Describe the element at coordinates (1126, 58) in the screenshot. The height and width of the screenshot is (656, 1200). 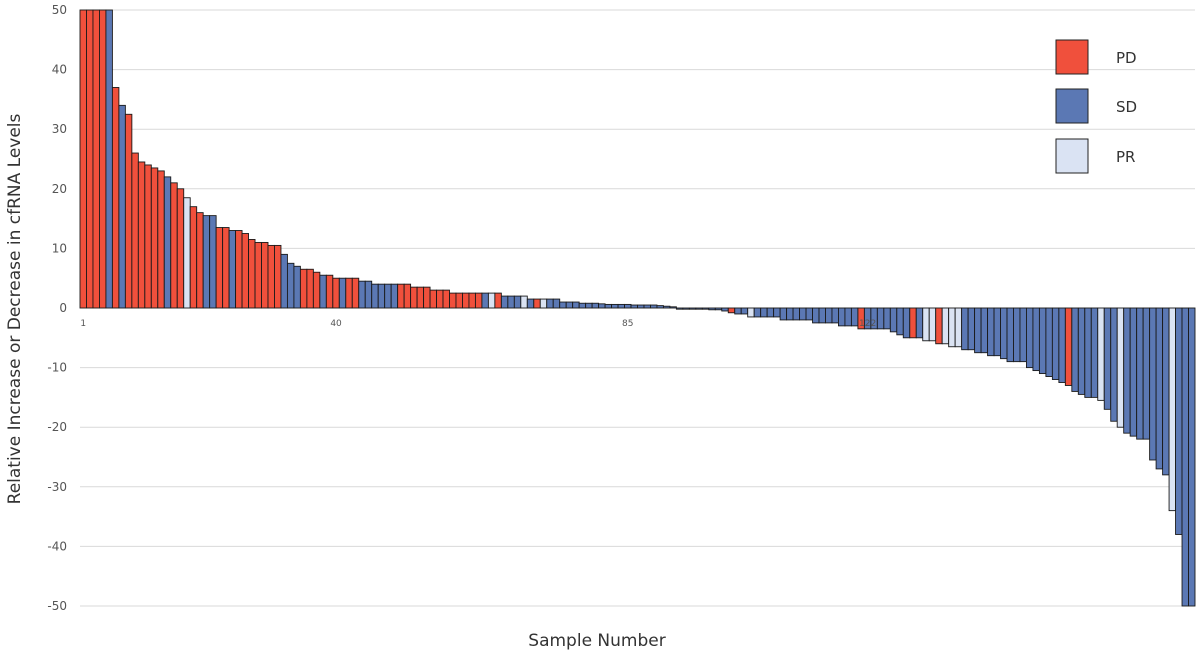
I see `legend-label-pd: PD` at that location.